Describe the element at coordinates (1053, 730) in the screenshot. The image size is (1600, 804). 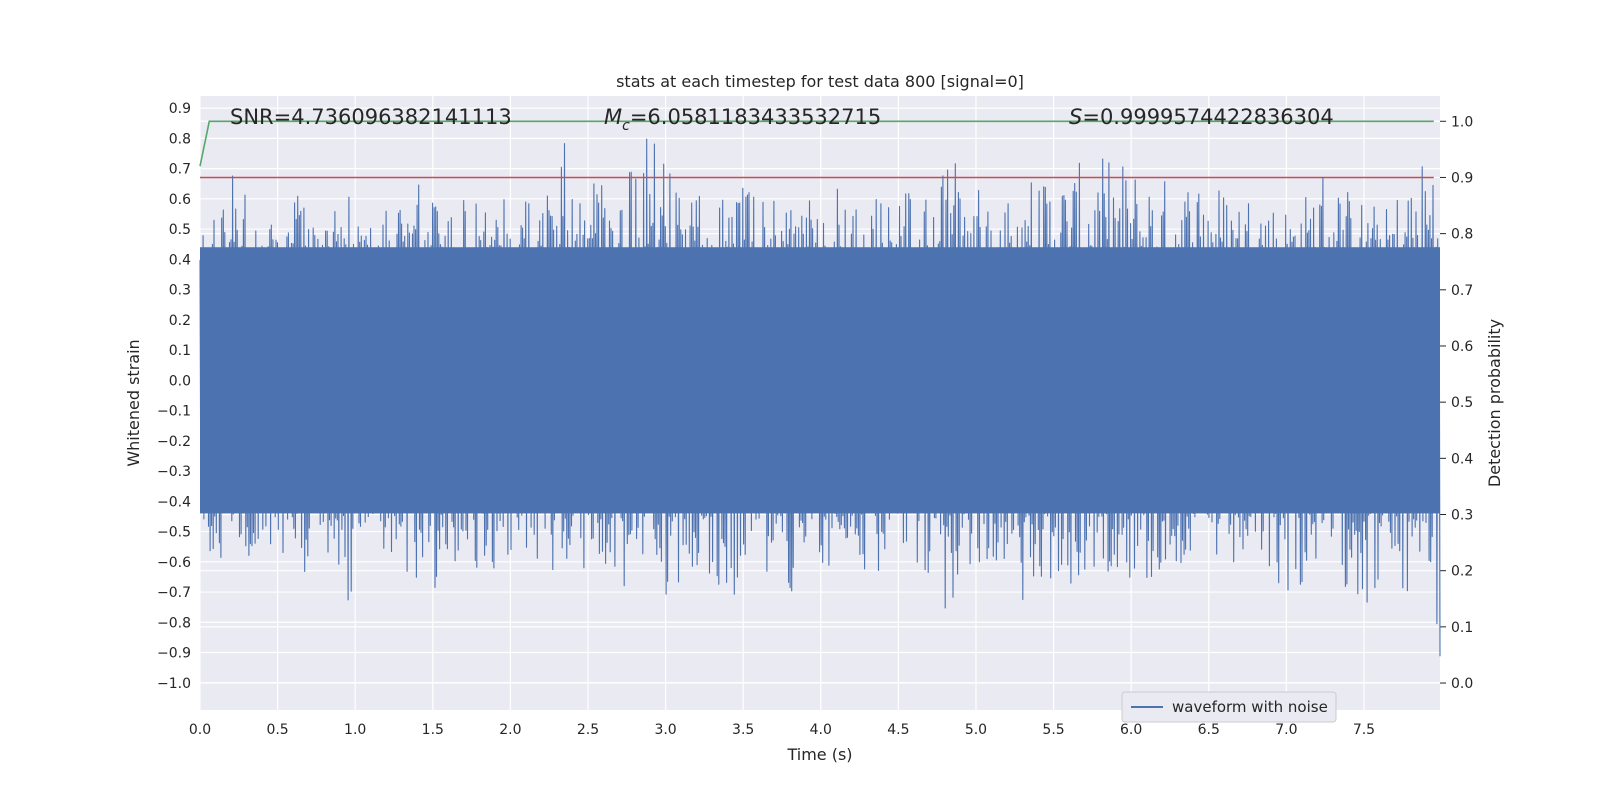
I see `x-tick-label: 5.5` at that location.